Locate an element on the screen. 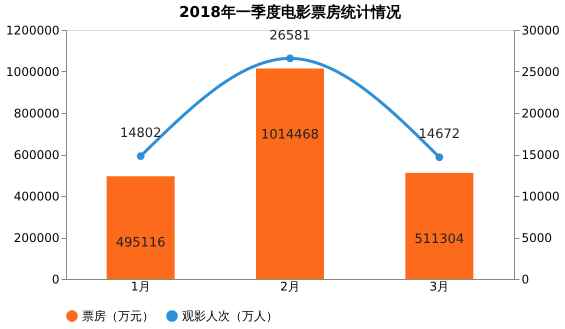 The image size is (565, 329). data-label: 14672 is located at coordinates (439, 134).